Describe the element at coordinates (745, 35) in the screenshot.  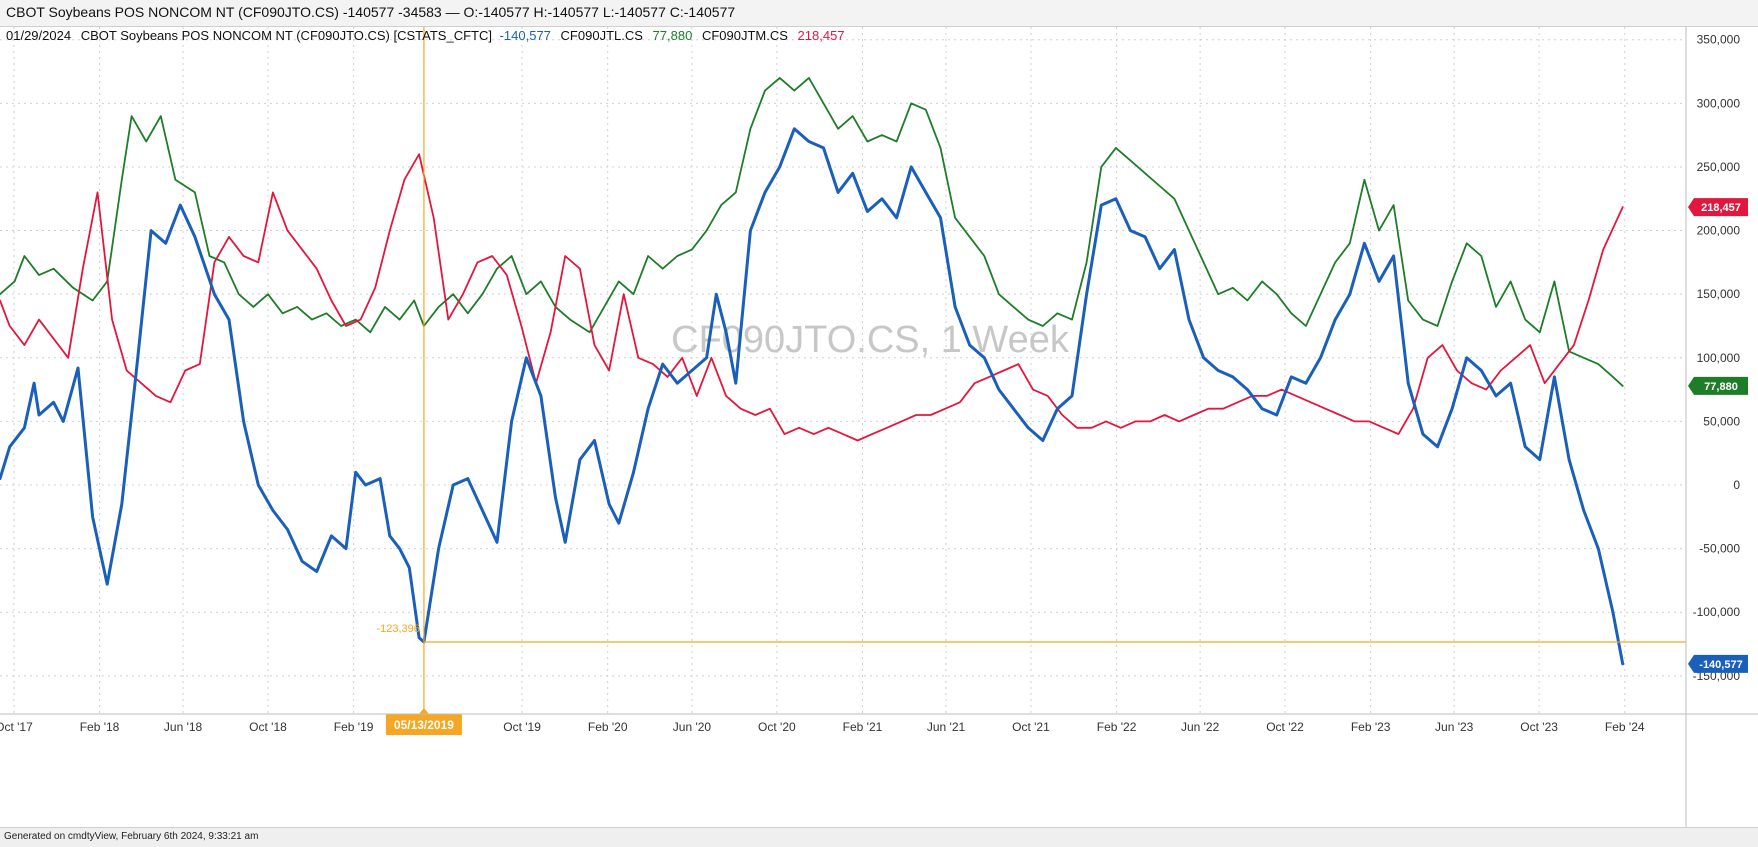
I see `legend-symbol-short: CF090JTM.CS` at that location.